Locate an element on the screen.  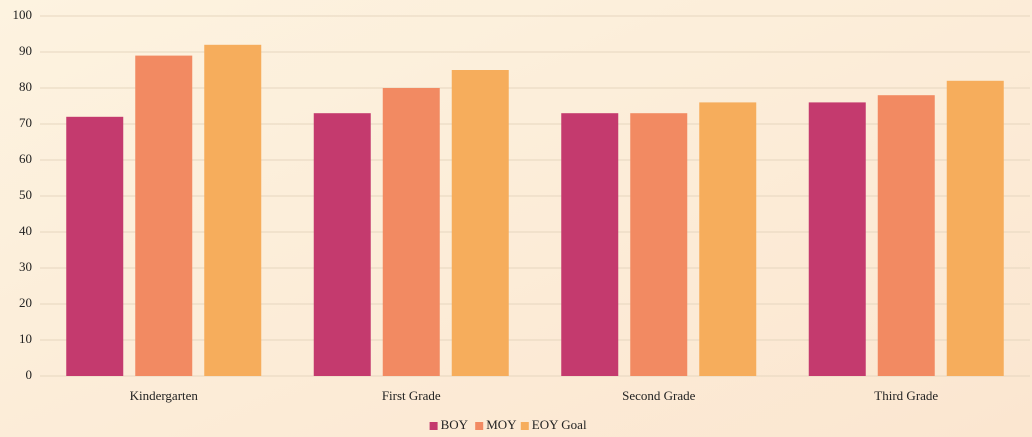
y-tick-label: 0 is located at coordinates (29, 374).